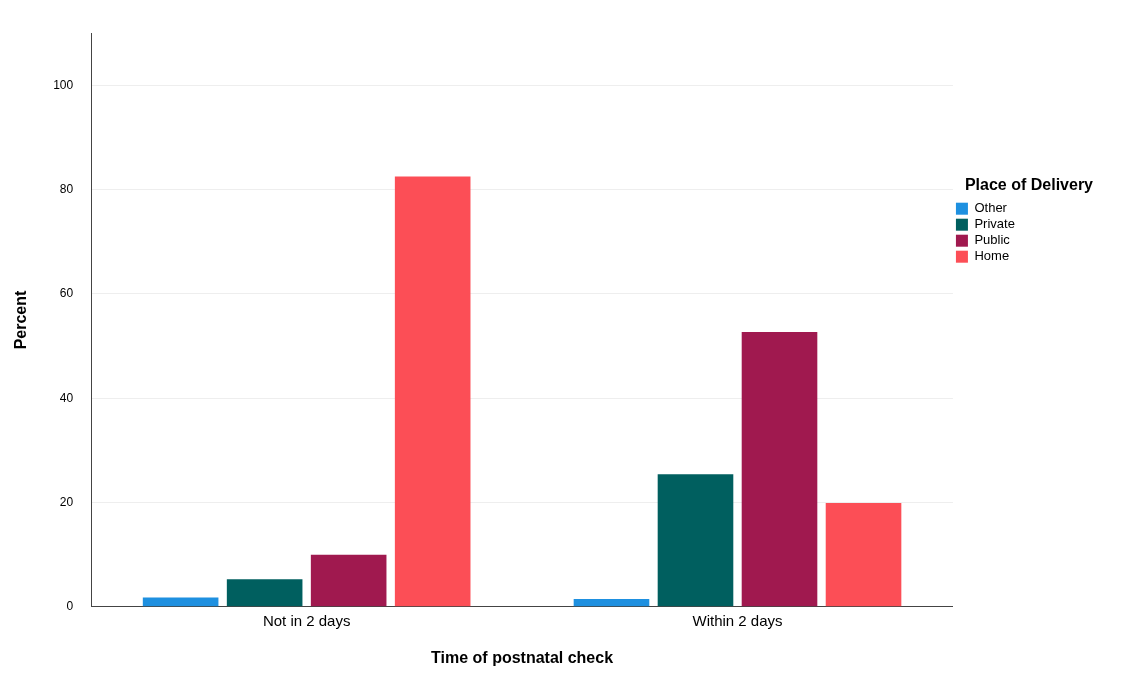 The height and width of the screenshot is (680, 1123). What do you see at coordinates (991, 208) in the screenshot?
I see `legend-label: Other` at bounding box center [991, 208].